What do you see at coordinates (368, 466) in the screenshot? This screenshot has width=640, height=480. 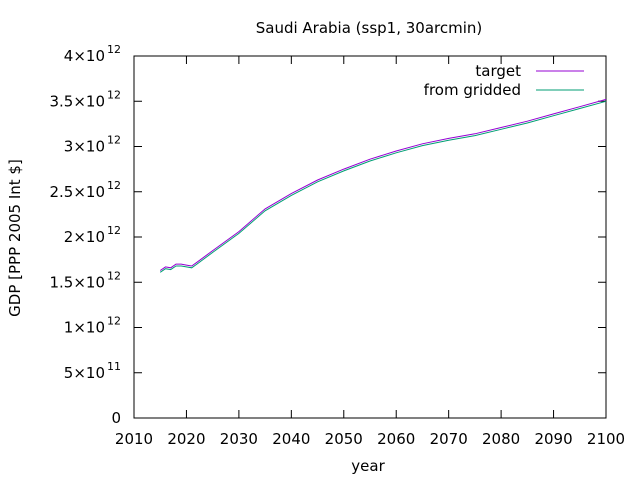 I see `x-axis-label: year` at bounding box center [368, 466].